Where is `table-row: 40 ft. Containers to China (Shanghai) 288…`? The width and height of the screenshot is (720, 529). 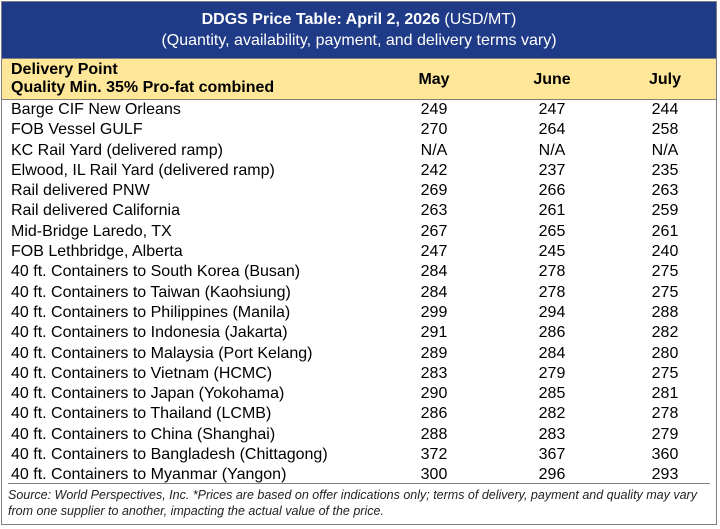 table-row: 40 ft. Containers to China (Shanghai) 288… is located at coordinates (359, 435).